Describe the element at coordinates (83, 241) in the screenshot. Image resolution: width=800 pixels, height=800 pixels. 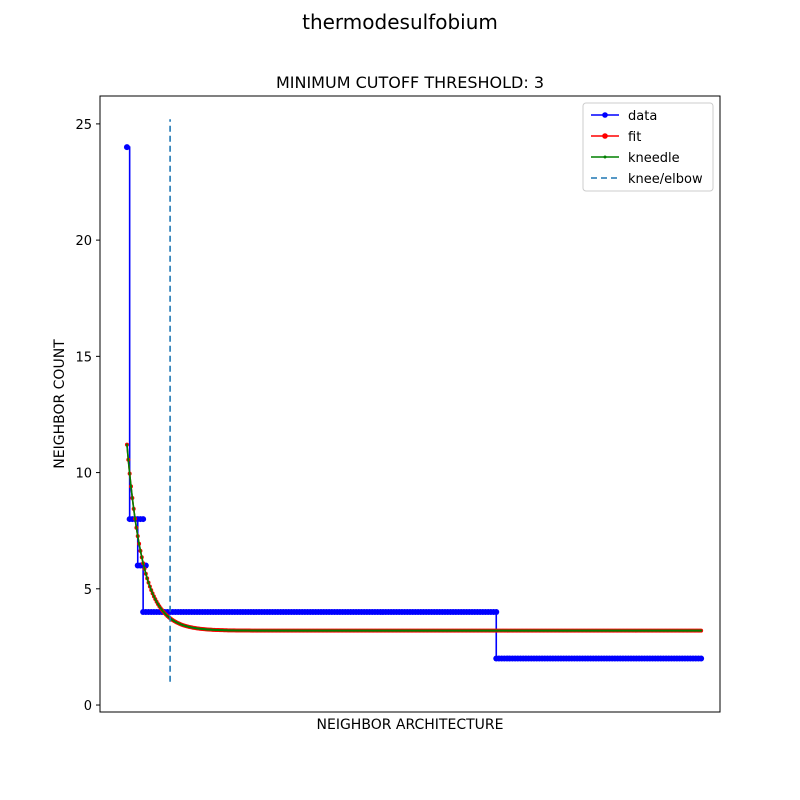
I see `y-tick-label: 20` at that location.